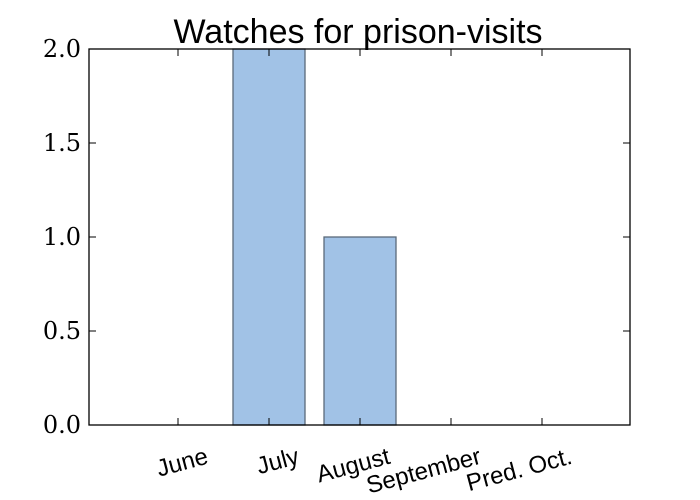 Image resolution: width=700 pixels, height=500 pixels. What do you see at coordinates (269, 237) in the screenshot?
I see `bar-july` at bounding box center [269, 237].